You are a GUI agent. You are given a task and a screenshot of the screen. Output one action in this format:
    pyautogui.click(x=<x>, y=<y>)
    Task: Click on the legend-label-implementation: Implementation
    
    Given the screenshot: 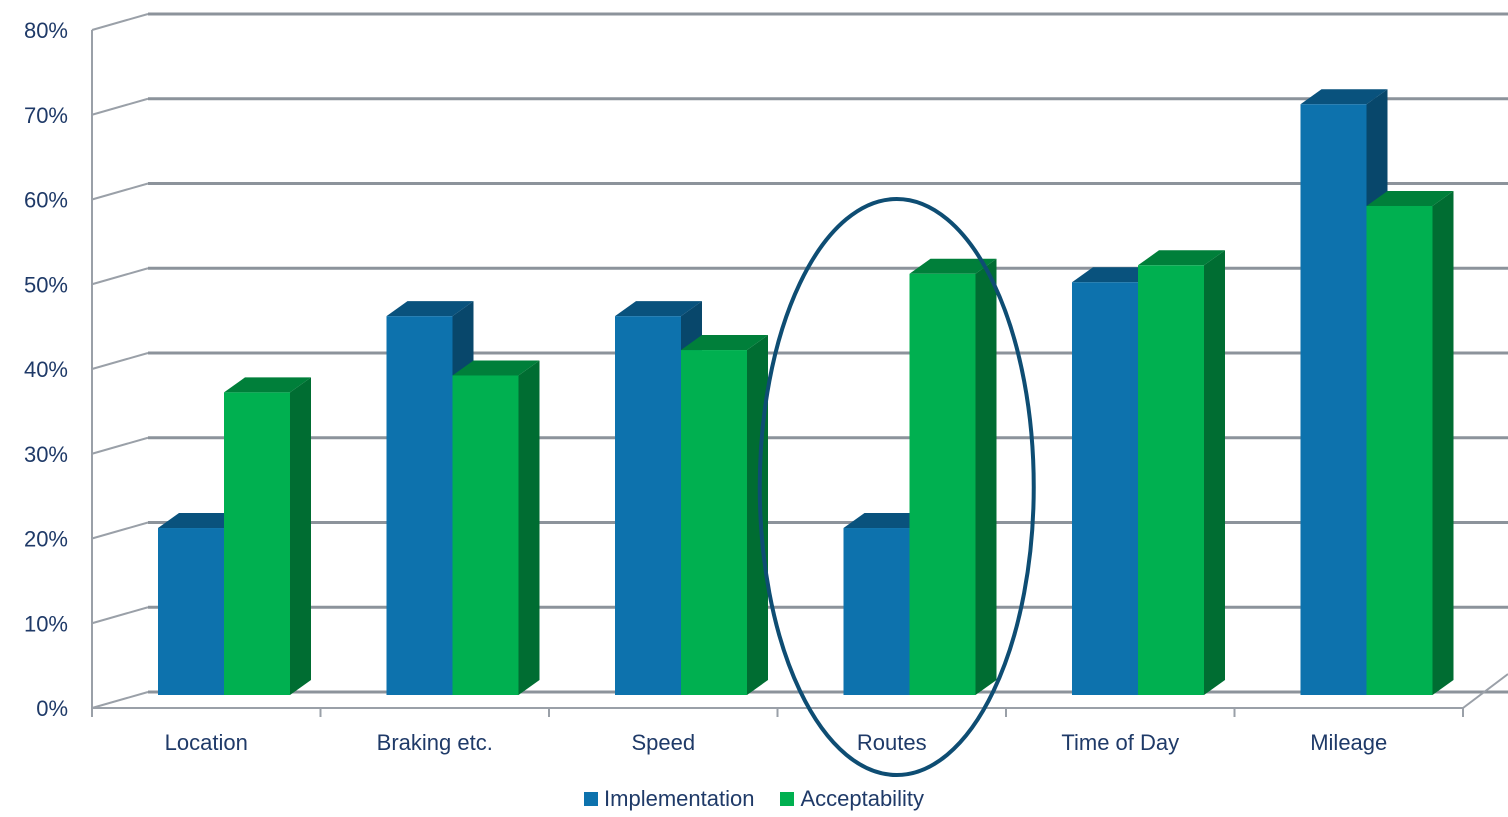 What is the action you would take?
    pyautogui.click(x=679, y=798)
    